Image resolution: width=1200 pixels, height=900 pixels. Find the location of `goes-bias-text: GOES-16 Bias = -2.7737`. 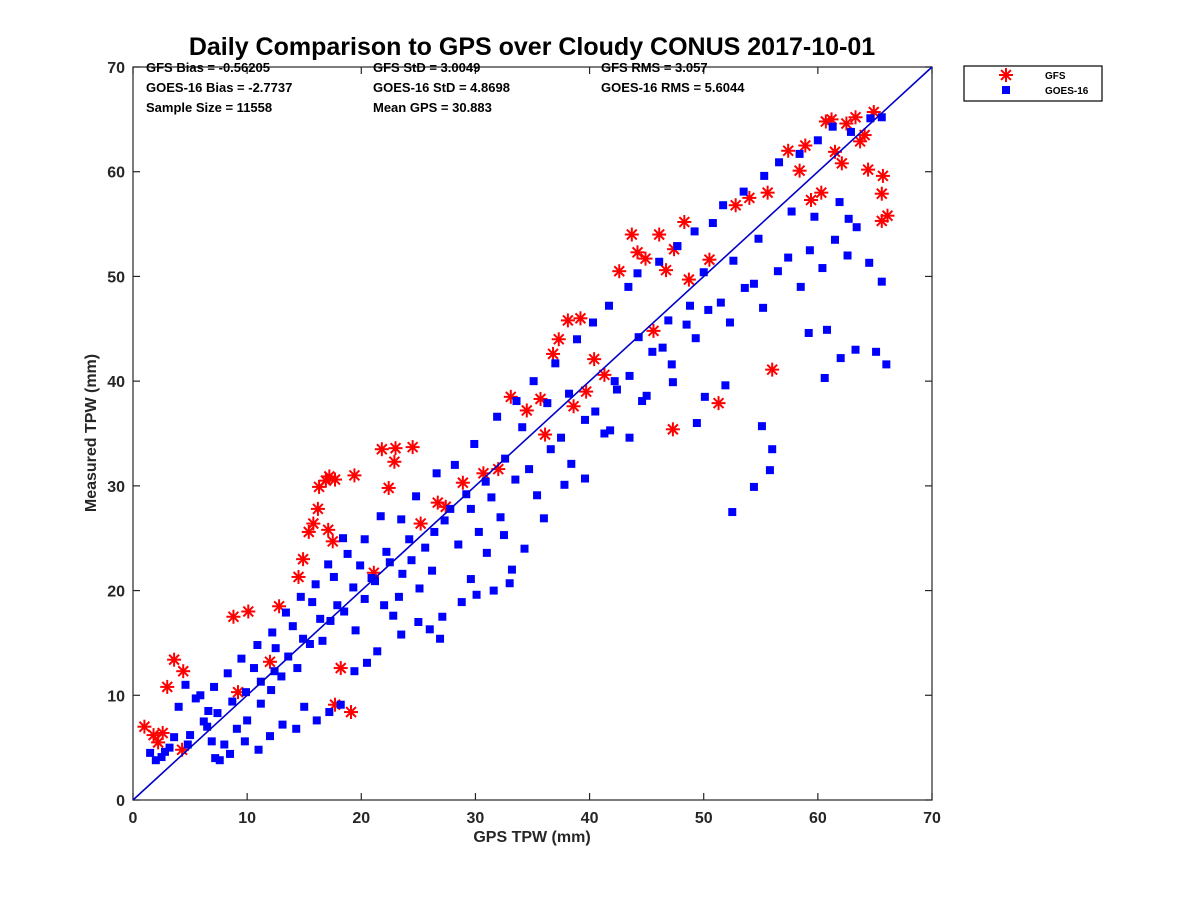

goes-bias-text: GOES-16 Bias = -2.7737 is located at coordinates (219, 87).